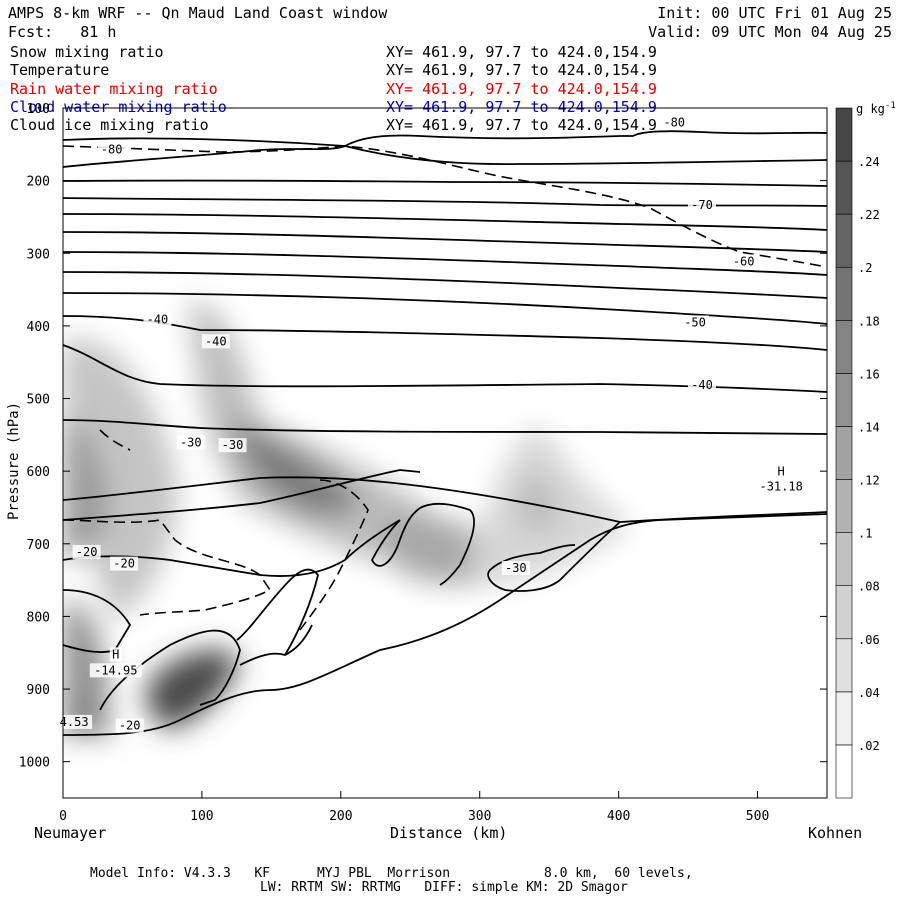  I want to click on colorbar-tick-label: .22, so click(869, 215).